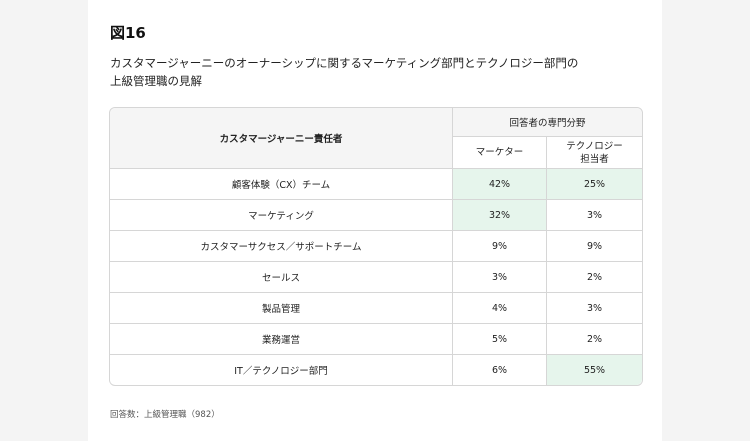 The width and height of the screenshot is (750, 441). I want to click on cell-marketer: 32%, so click(500, 215).